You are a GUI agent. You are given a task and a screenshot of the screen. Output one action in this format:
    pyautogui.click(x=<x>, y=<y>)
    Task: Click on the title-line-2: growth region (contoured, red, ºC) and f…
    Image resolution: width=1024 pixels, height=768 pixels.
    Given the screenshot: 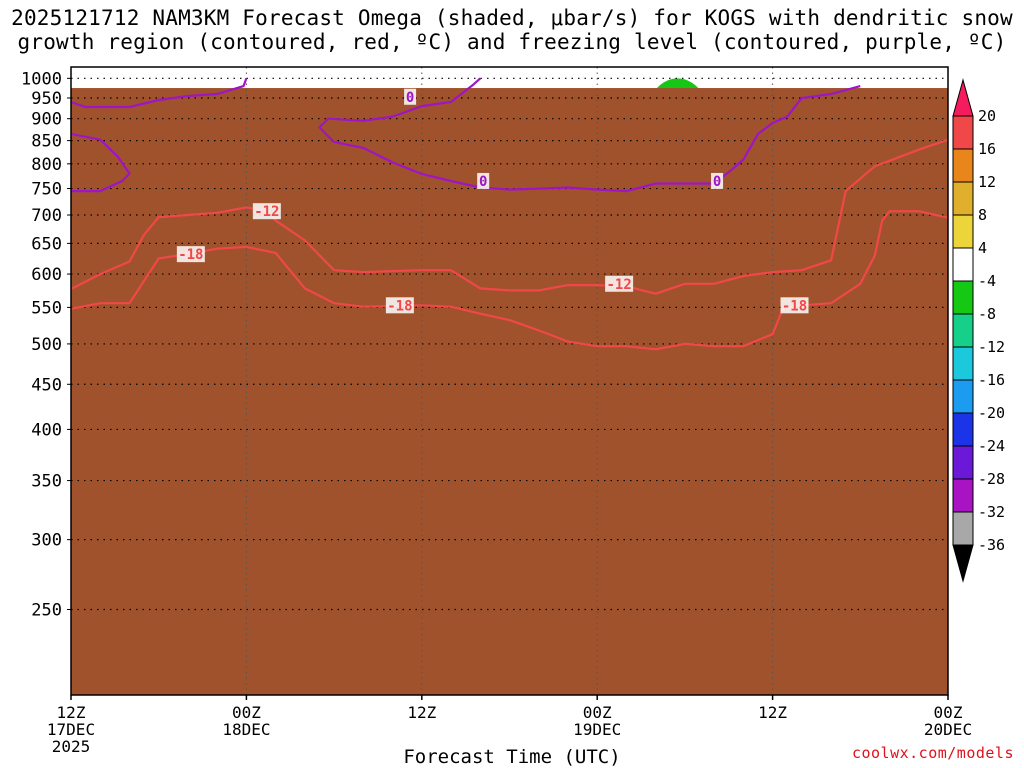 What is the action you would take?
    pyautogui.click(x=512, y=42)
    